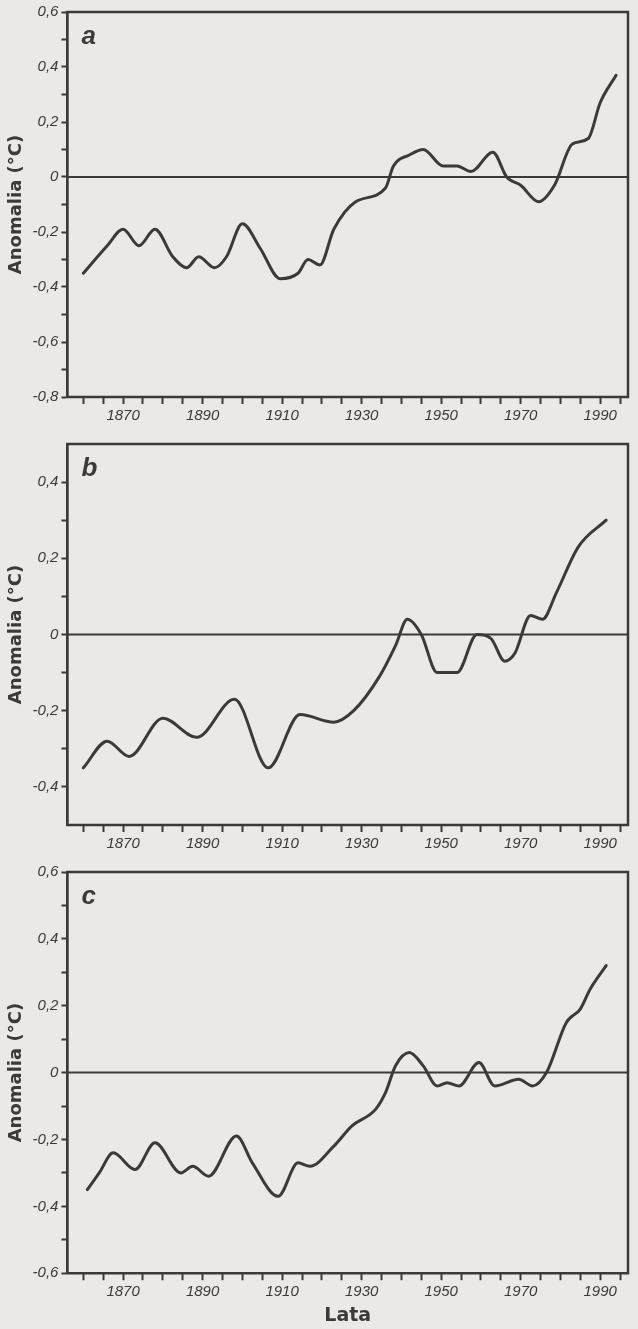 The width and height of the screenshot is (638, 1329). What do you see at coordinates (89, 895) in the screenshot?
I see `chart-title: c` at bounding box center [89, 895].